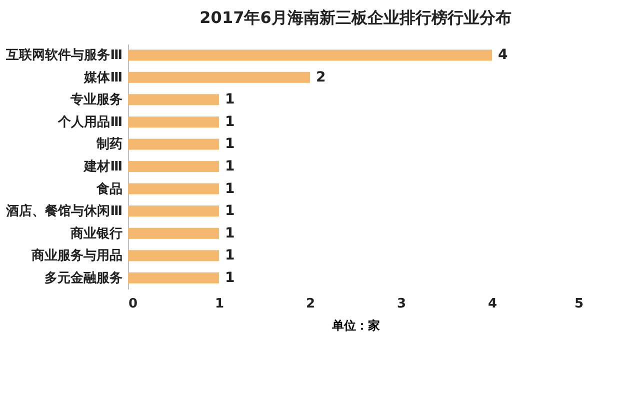 The image size is (640, 399). I want to click on x-tick-label: 5, so click(579, 304).